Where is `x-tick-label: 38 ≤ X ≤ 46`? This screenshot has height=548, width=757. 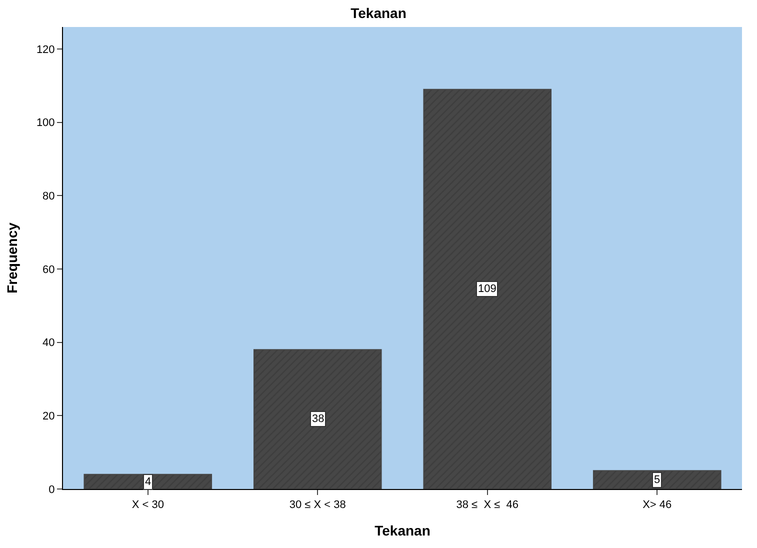
x-tick-label: 38 ≤ X ≤ 46 is located at coordinates (487, 505).